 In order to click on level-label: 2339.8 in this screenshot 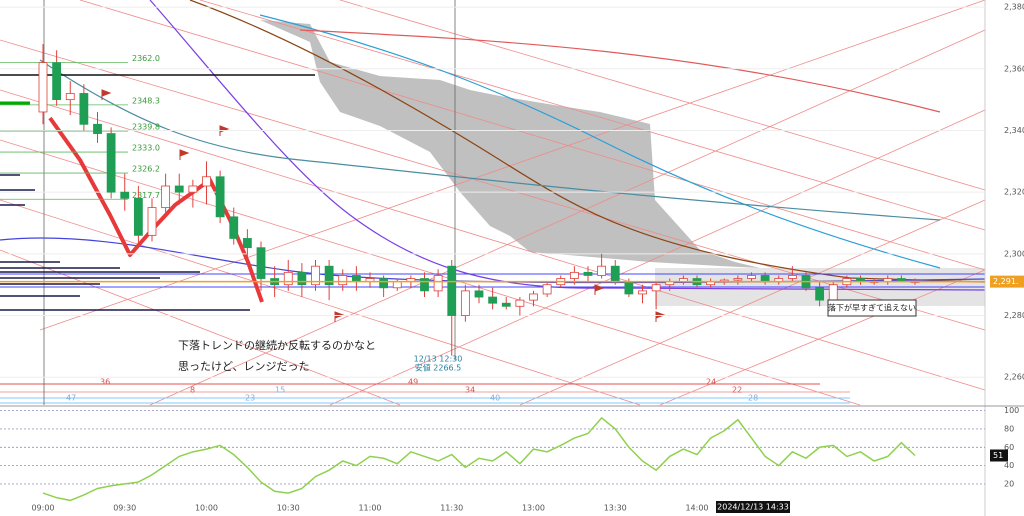, I will do `click(146, 127)`.